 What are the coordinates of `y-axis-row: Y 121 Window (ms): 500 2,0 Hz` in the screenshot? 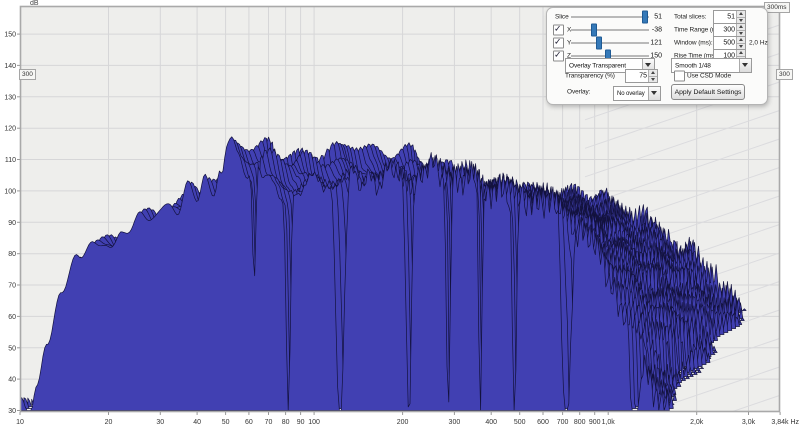 It's located at (657, 43).